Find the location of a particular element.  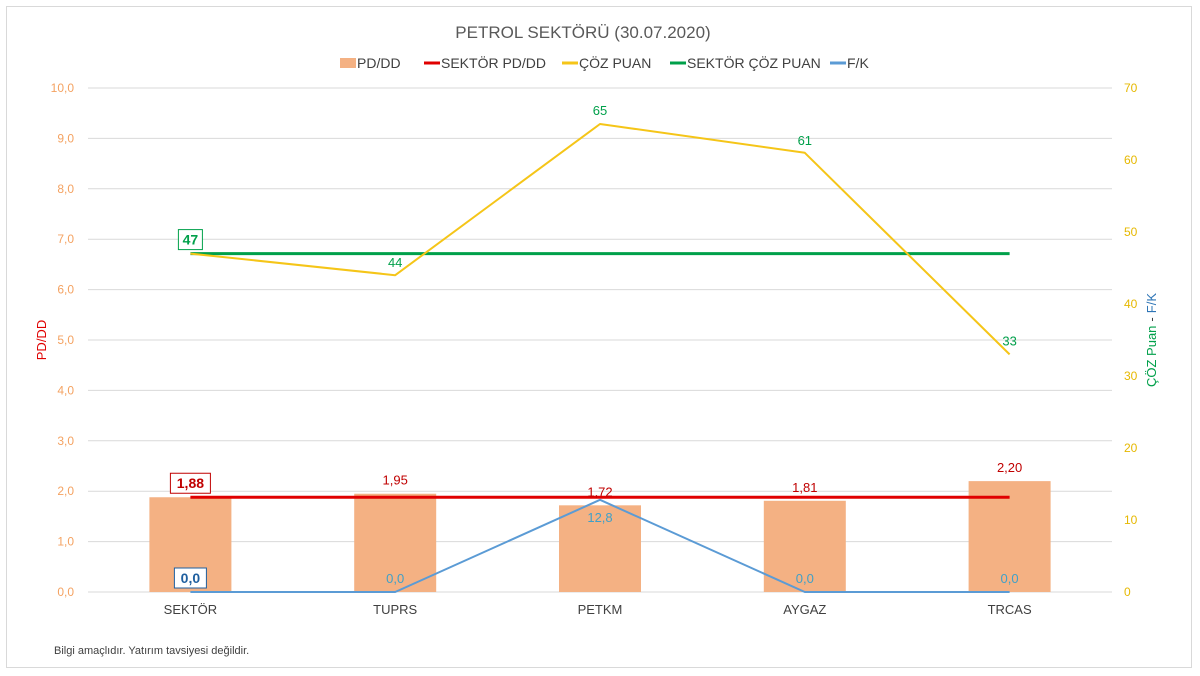

y-axis-left-label: PD/DD is located at coordinates (41, 340).